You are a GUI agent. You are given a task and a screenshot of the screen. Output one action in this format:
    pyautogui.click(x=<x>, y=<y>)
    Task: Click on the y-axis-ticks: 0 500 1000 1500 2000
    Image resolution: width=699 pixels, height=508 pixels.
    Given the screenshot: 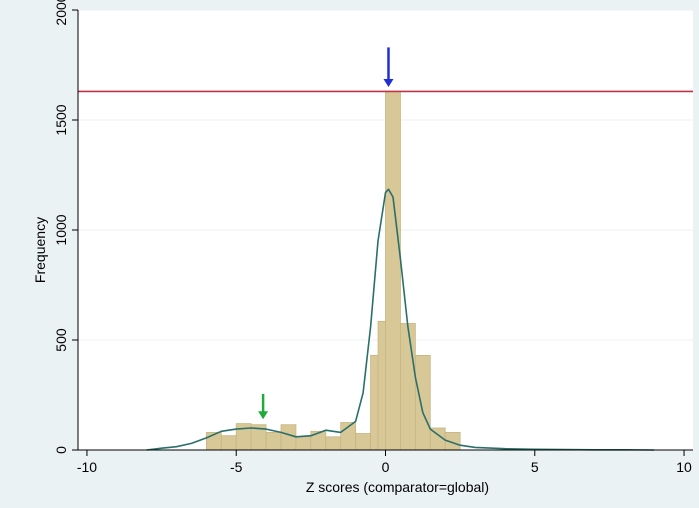 What is the action you would take?
    pyautogui.click(x=65, y=227)
    